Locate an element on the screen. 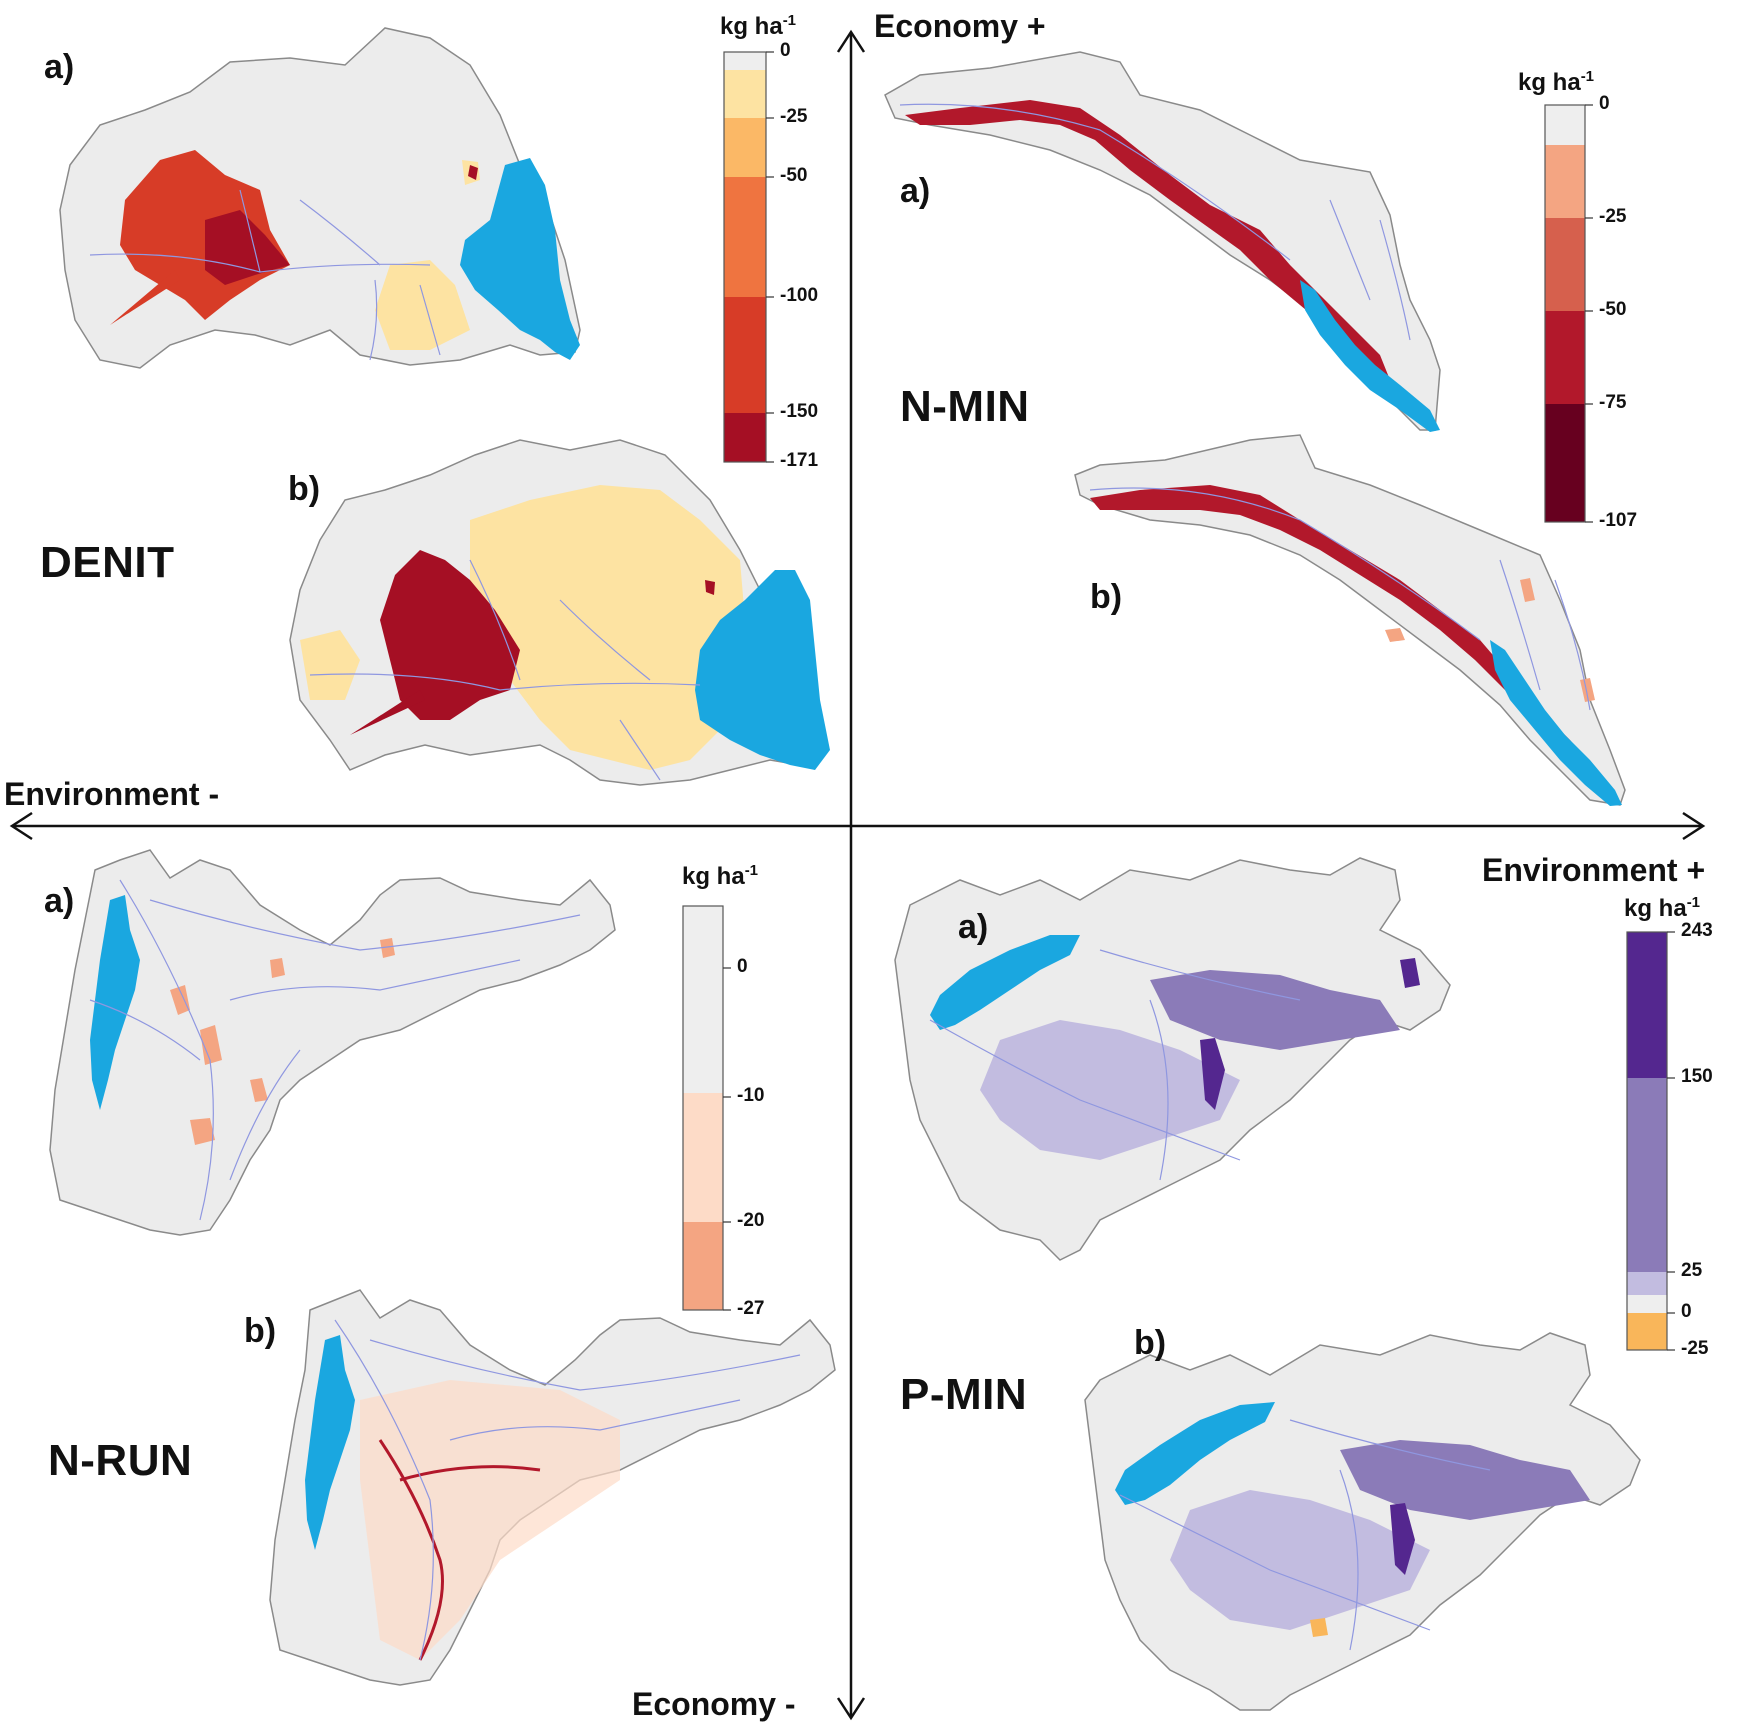 The width and height of the screenshot is (1750, 1727). run-haze is located at coordinates (490, 1520).